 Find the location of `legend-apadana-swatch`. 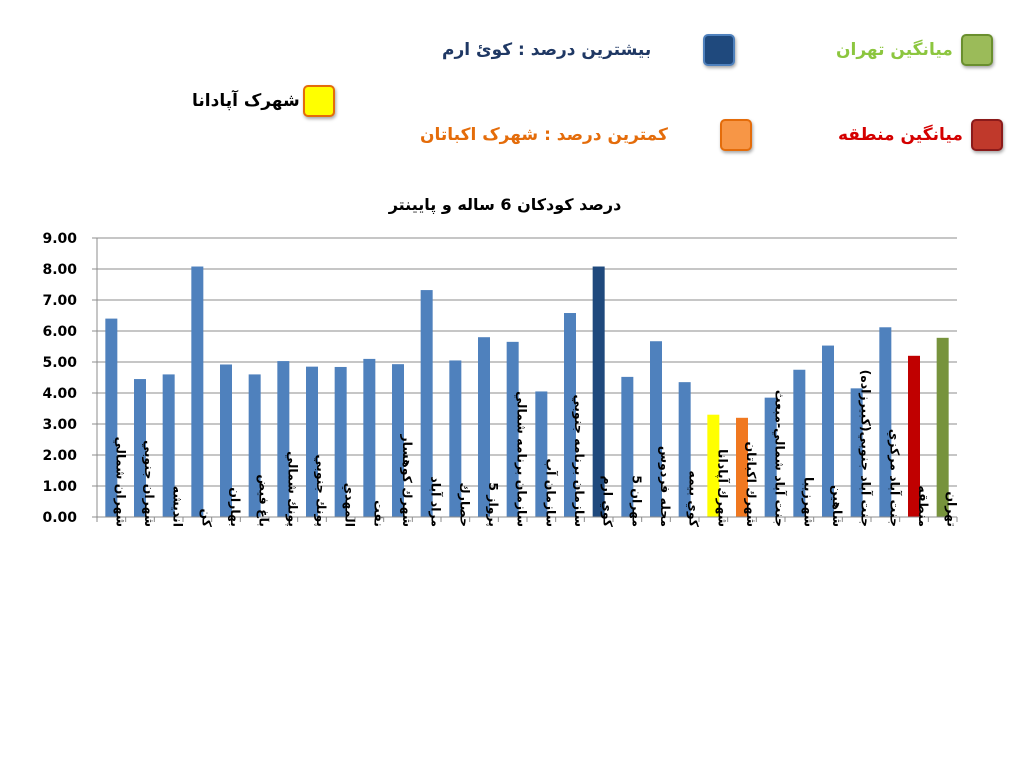

legend-apadana-swatch is located at coordinates (318, 101).